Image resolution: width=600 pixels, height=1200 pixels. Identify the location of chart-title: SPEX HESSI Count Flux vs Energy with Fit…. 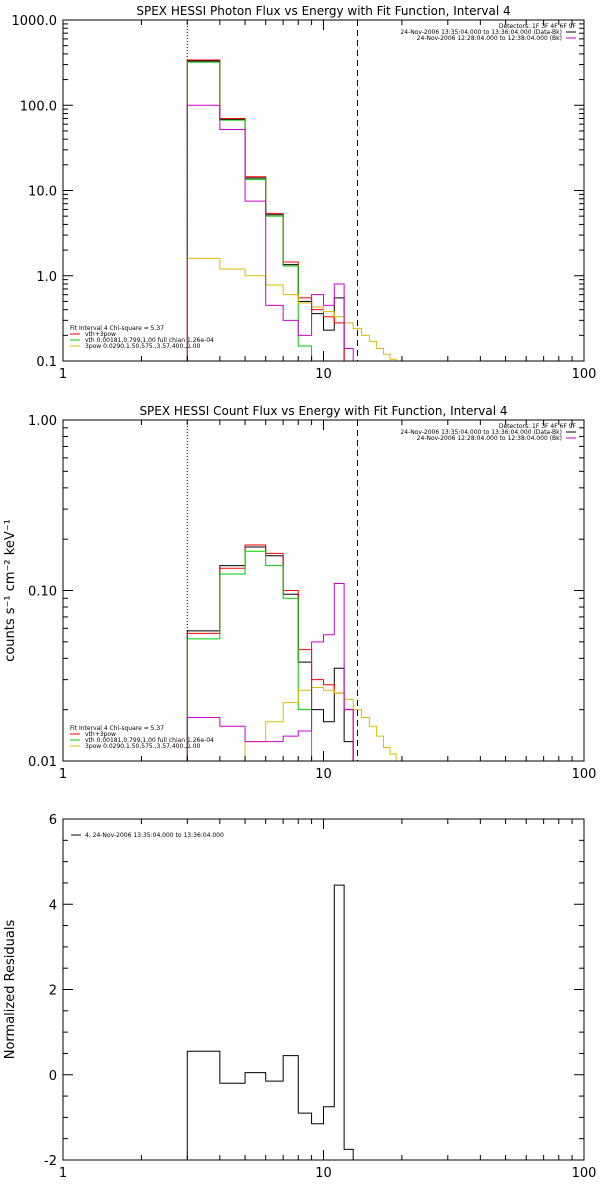
(323, 411).